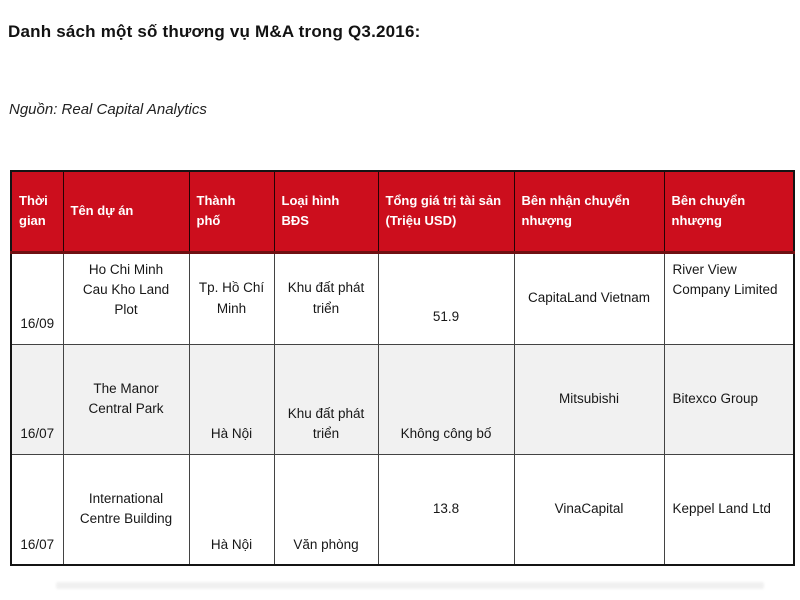  I want to click on cell-total-value: Không công bố, so click(446, 399).